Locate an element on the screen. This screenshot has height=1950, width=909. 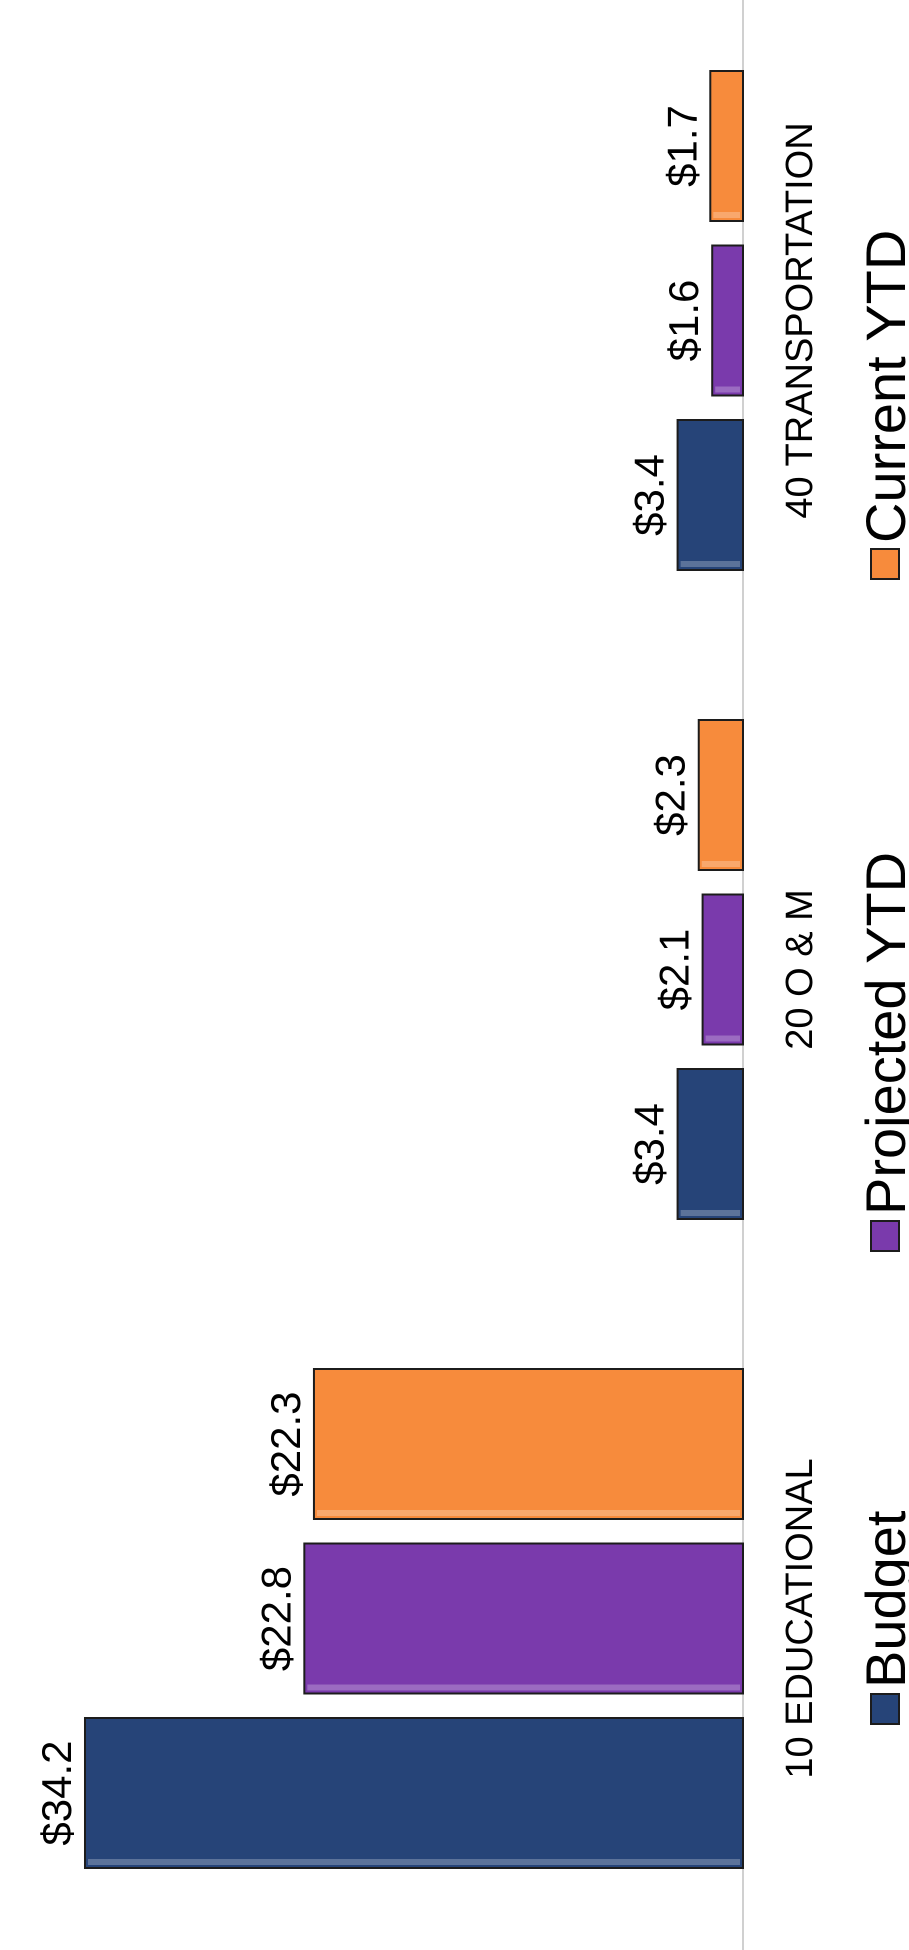
value-label: $2.3 is located at coordinates (670, 795).